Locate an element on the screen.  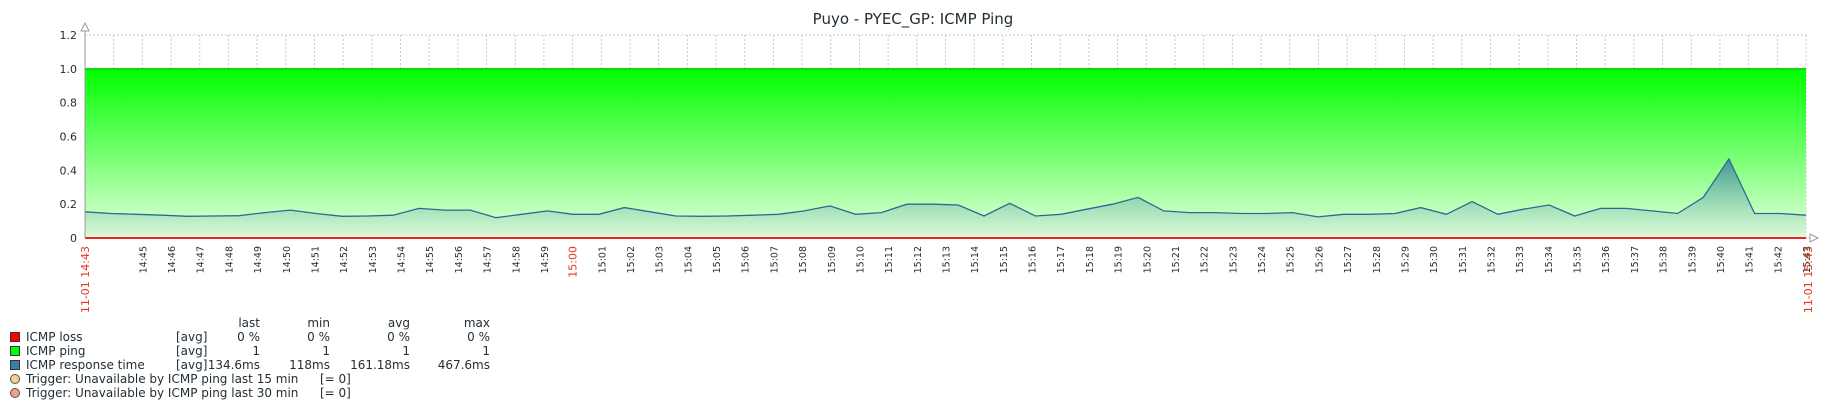
x-tick-label: 14:57 is located at coordinates (488, 259).